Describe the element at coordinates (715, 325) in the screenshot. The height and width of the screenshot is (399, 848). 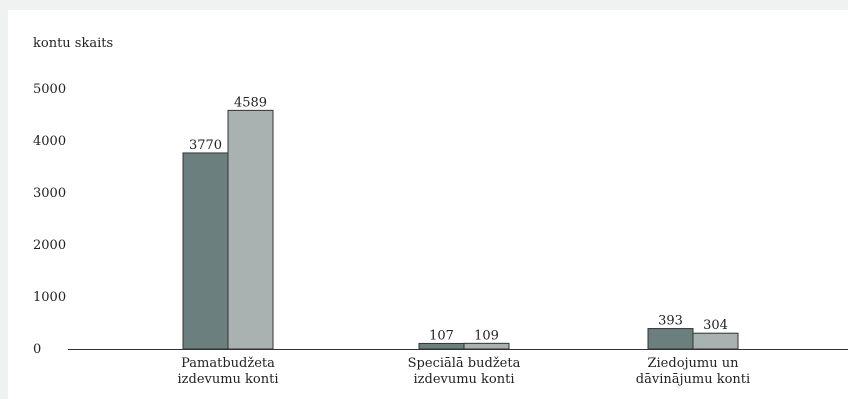
I see `bar-value-label: 304` at that location.